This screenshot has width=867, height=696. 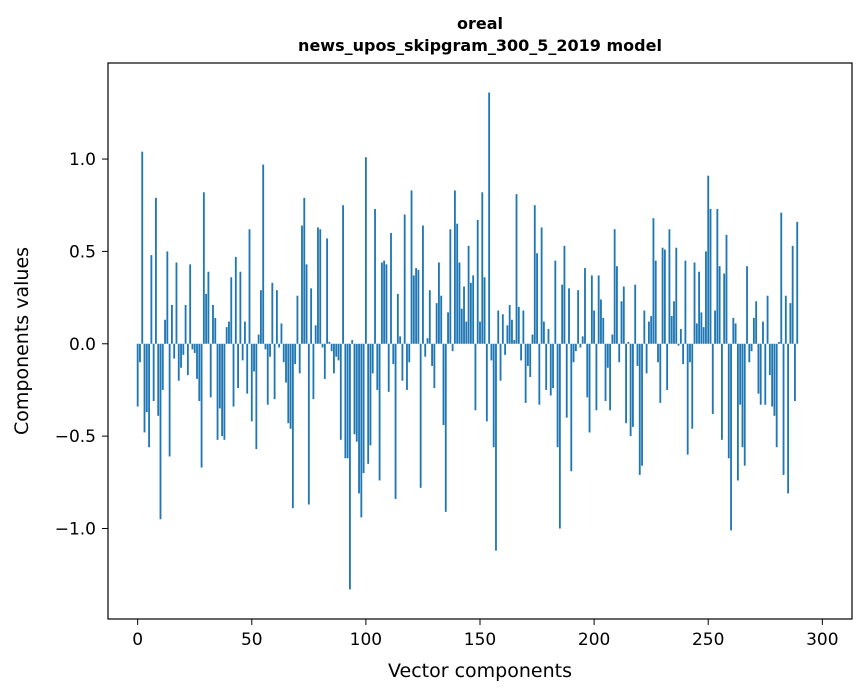 I want to click on x-tick-label: 300, so click(x=822, y=640).